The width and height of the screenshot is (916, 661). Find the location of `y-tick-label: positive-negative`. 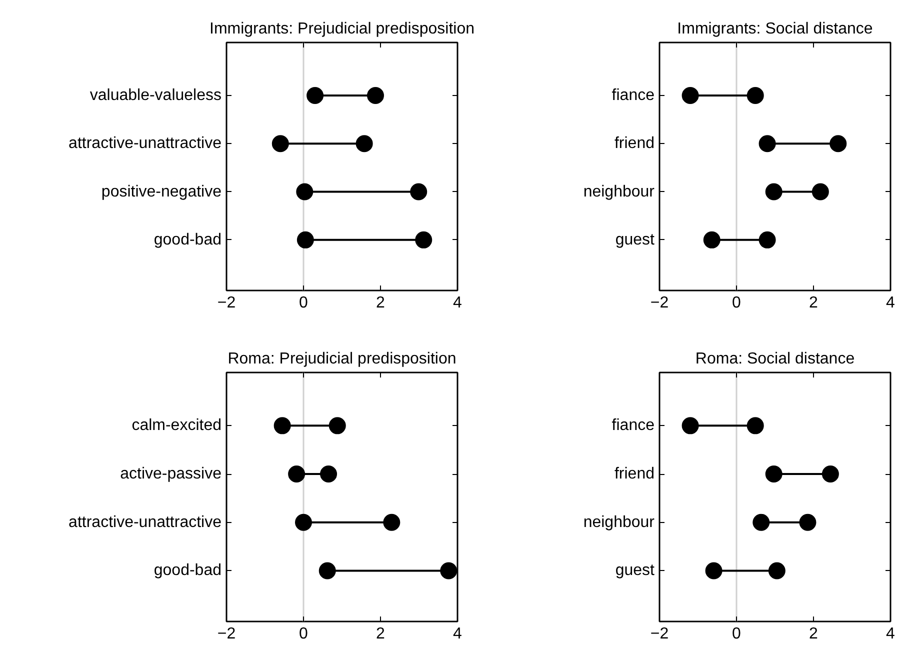

y-tick-label: positive-negative is located at coordinates (161, 191).